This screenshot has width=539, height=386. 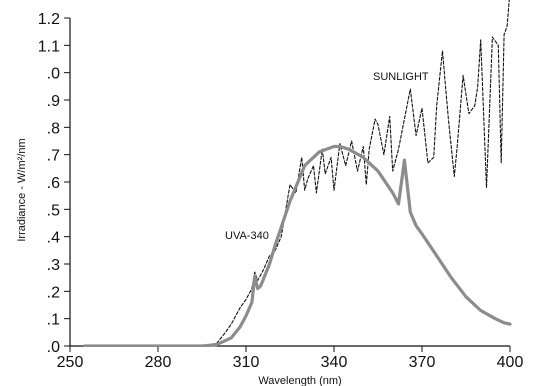 I want to click on y-tick-label: .8, so click(x=53, y=128).